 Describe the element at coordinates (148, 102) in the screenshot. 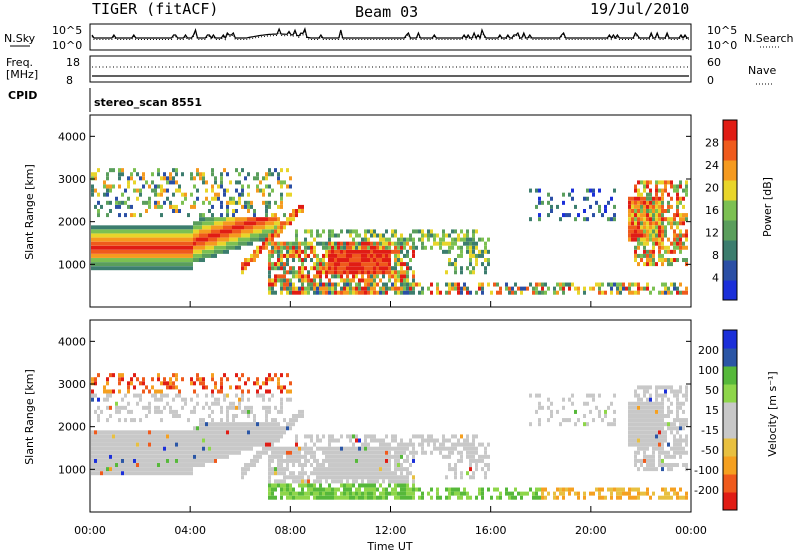

I see `cpid-value: stereo_scan 8551` at that location.